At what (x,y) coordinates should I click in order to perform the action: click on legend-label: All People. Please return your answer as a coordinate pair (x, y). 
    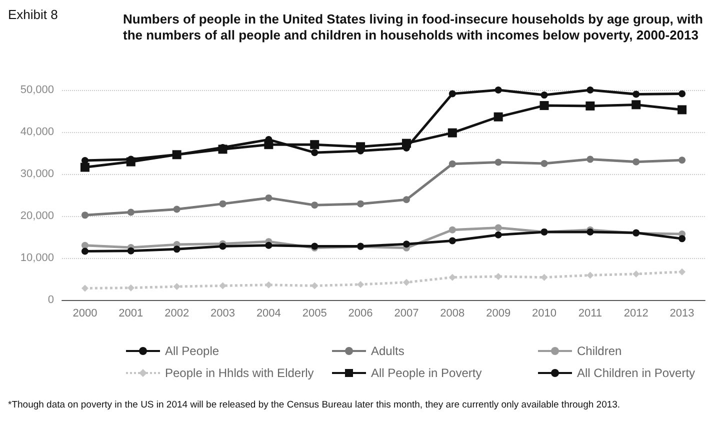
    Looking at the image, I should click on (192, 351).